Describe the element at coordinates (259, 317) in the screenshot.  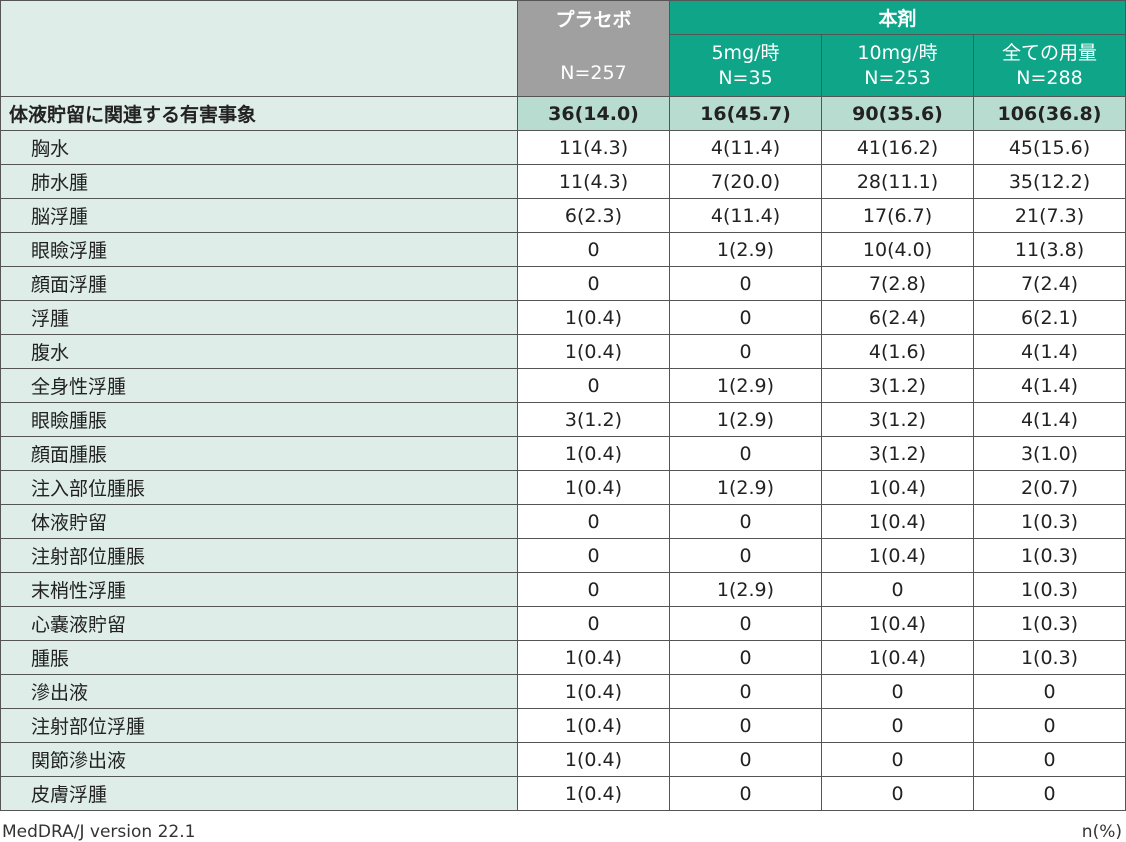
I see `row-label: 浮腫` at that location.